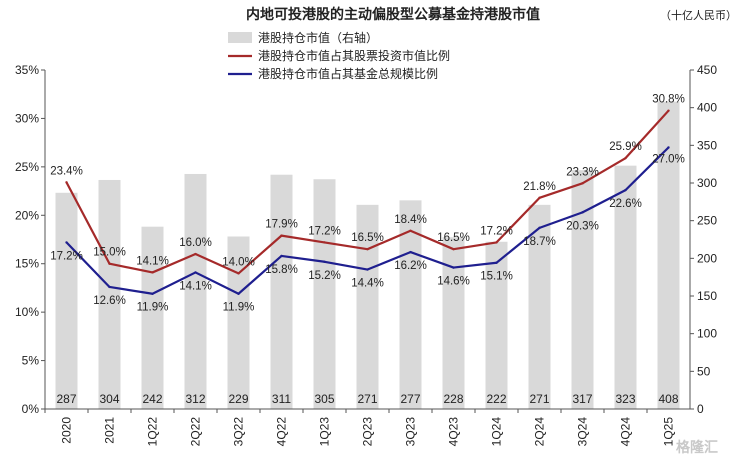  I want to click on series-data-label: 14.6%, so click(453, 282).